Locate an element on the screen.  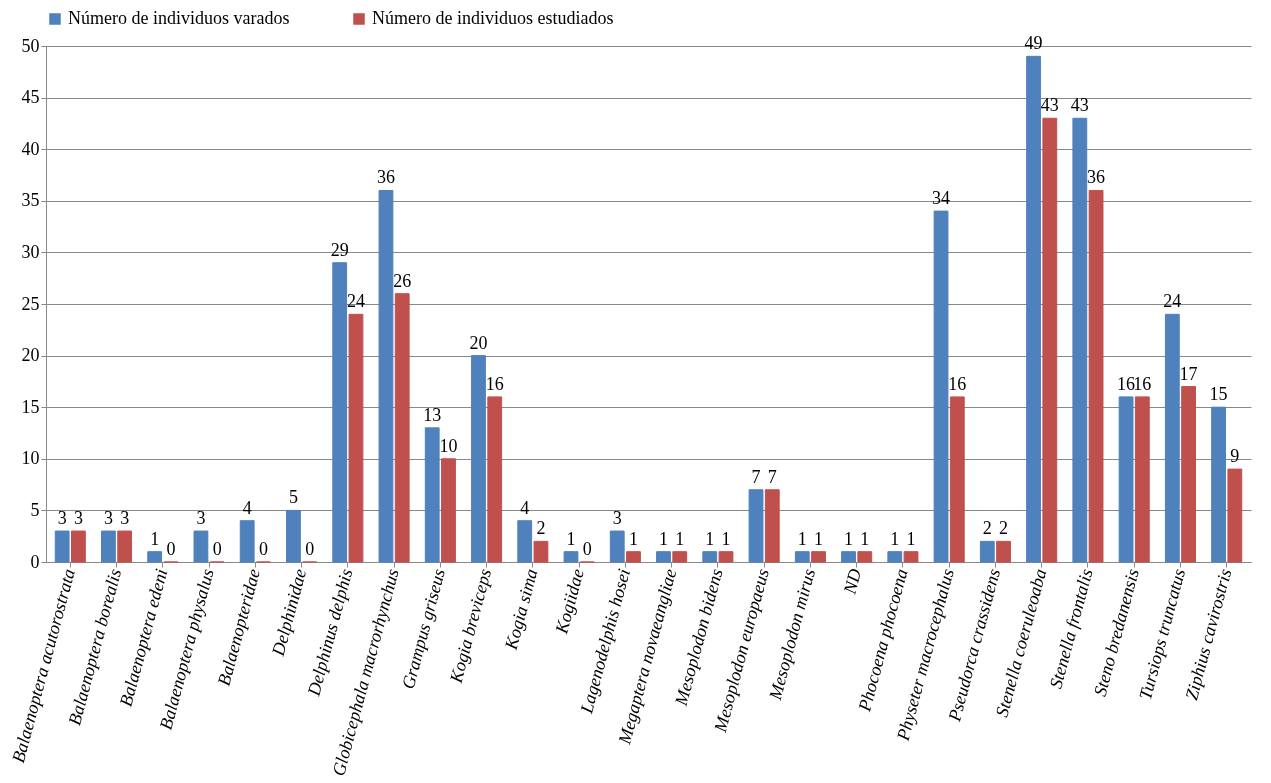
data-label: 26 is located at coordinates (402, 280).